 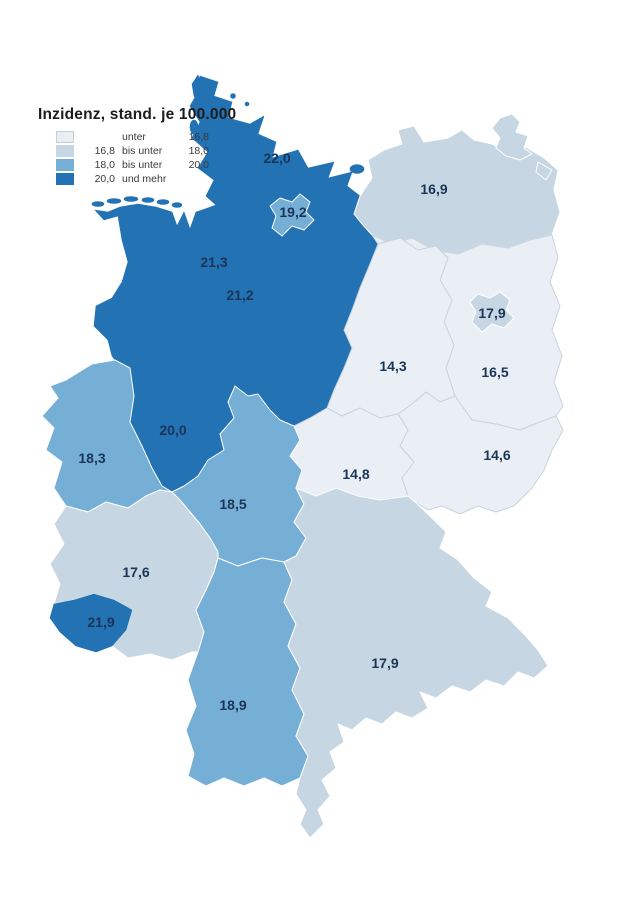 I want to click on region-berlin, so click(x=492, y=312).